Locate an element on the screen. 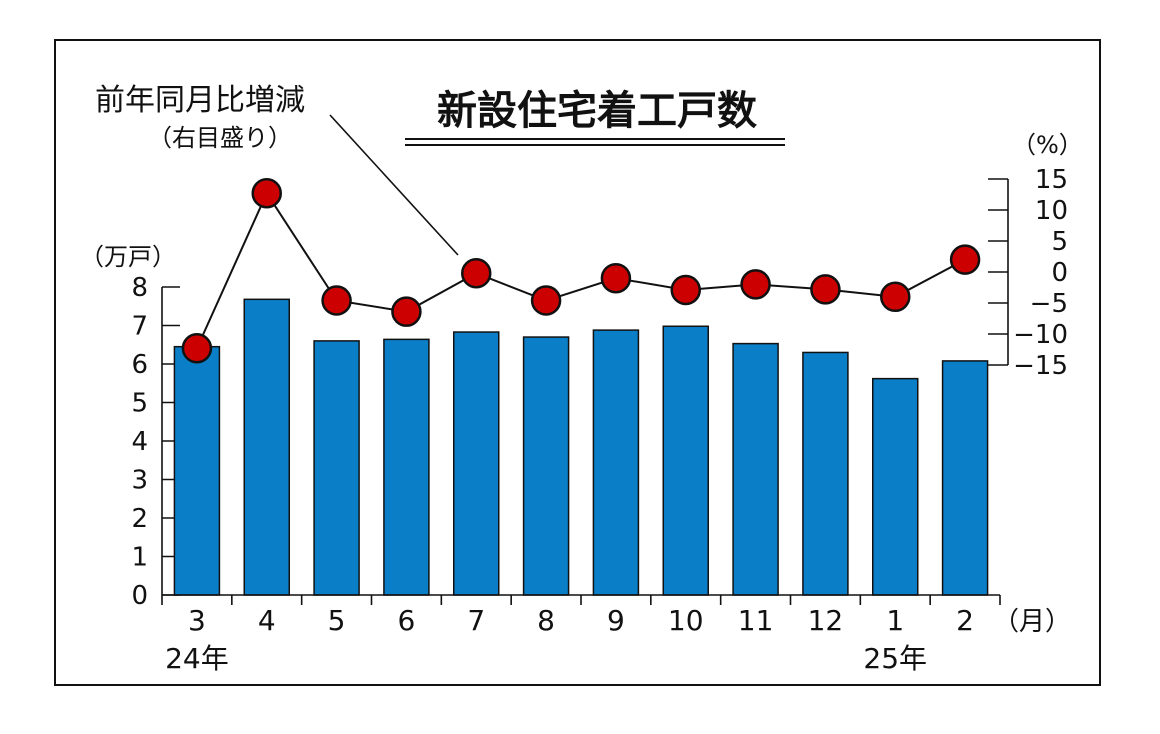 The width and height of the screenshot is (1160, 734). left-axis-unit: （万戸） is located at coordinates (128, 257).